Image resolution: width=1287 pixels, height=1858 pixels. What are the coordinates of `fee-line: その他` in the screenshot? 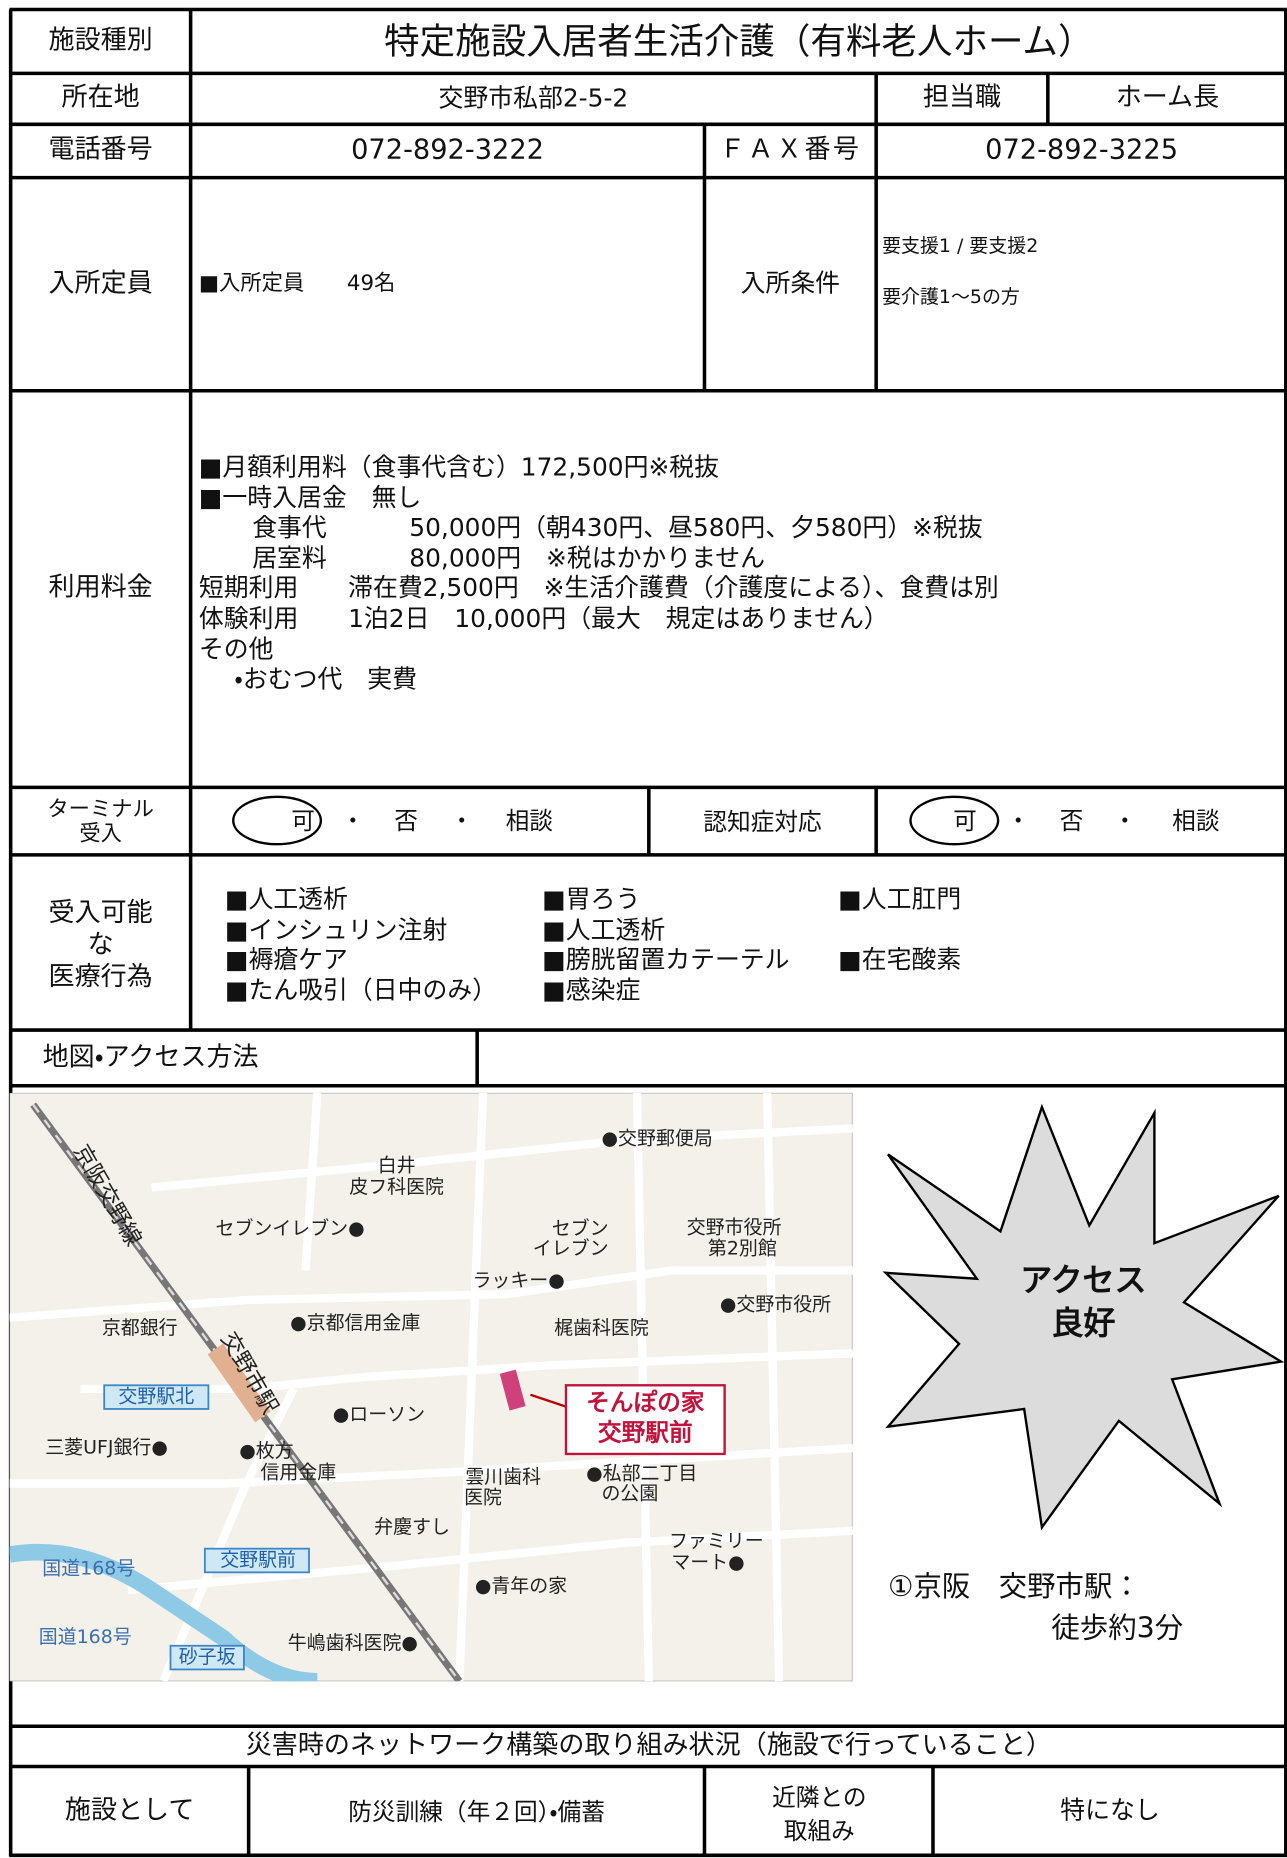 It's located at (236, 649).